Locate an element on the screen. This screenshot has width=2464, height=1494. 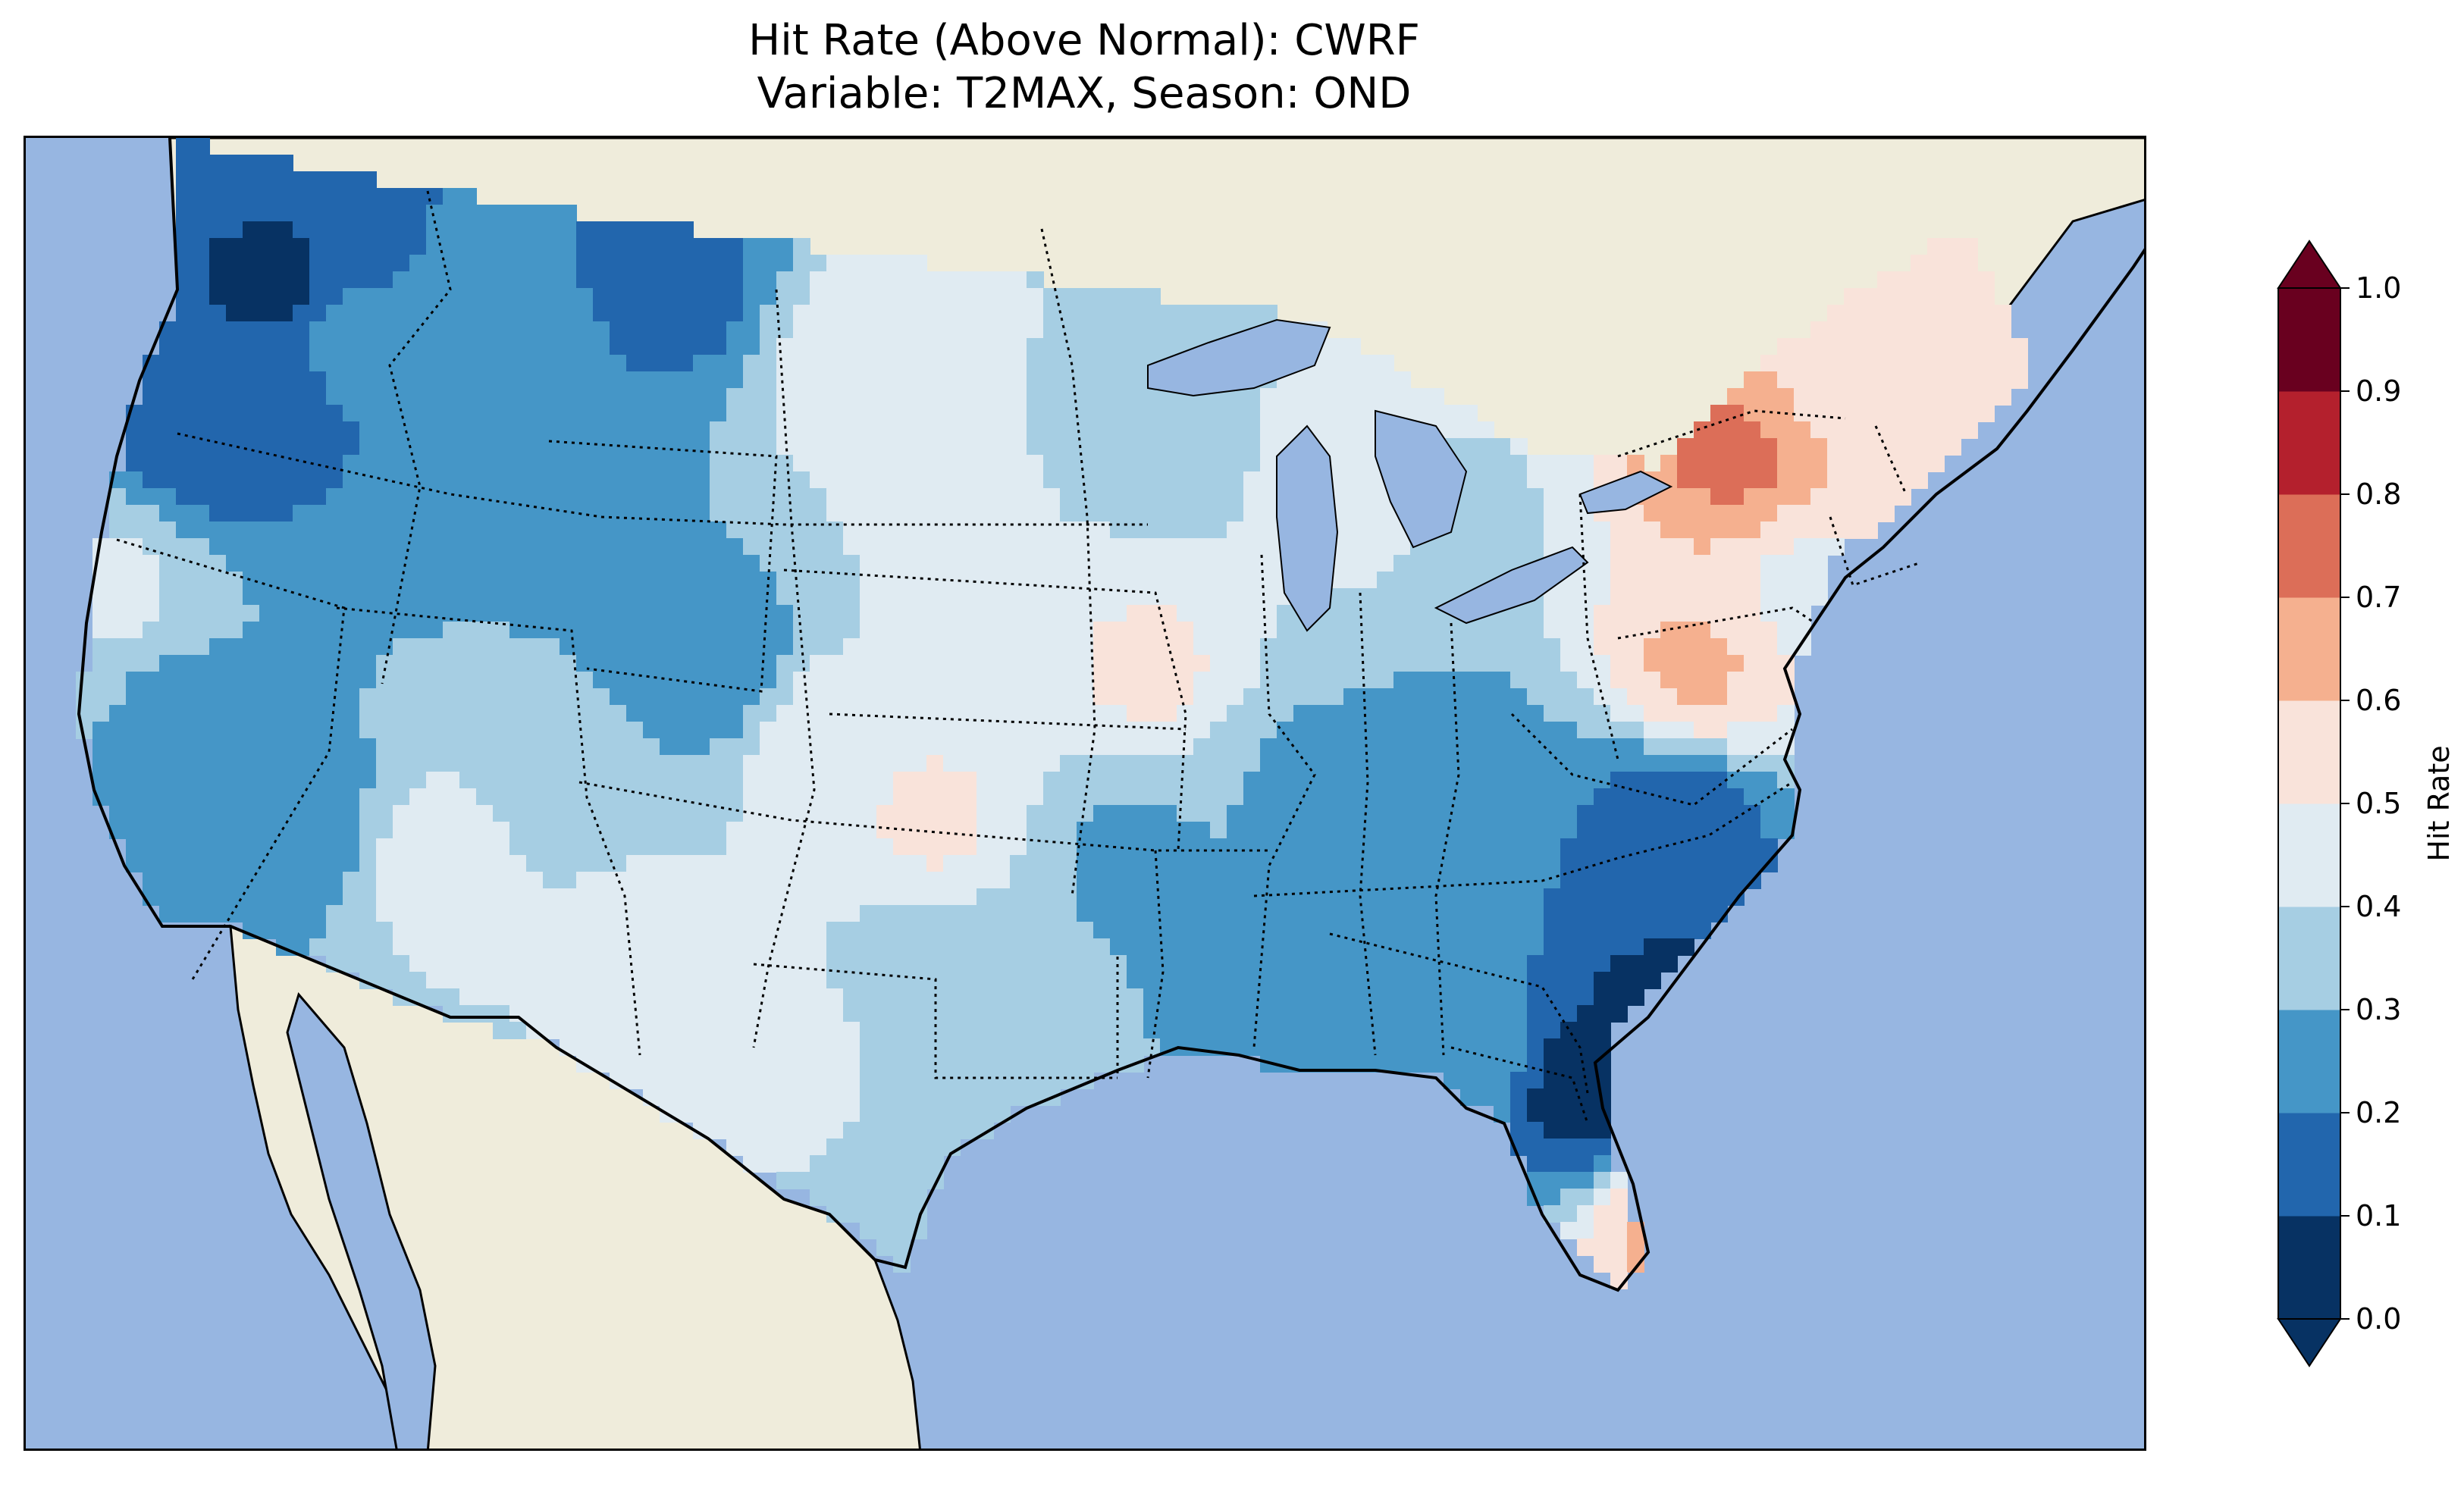
colorbar-tick-label: 0.4 is located at coordinates (2378, 906).